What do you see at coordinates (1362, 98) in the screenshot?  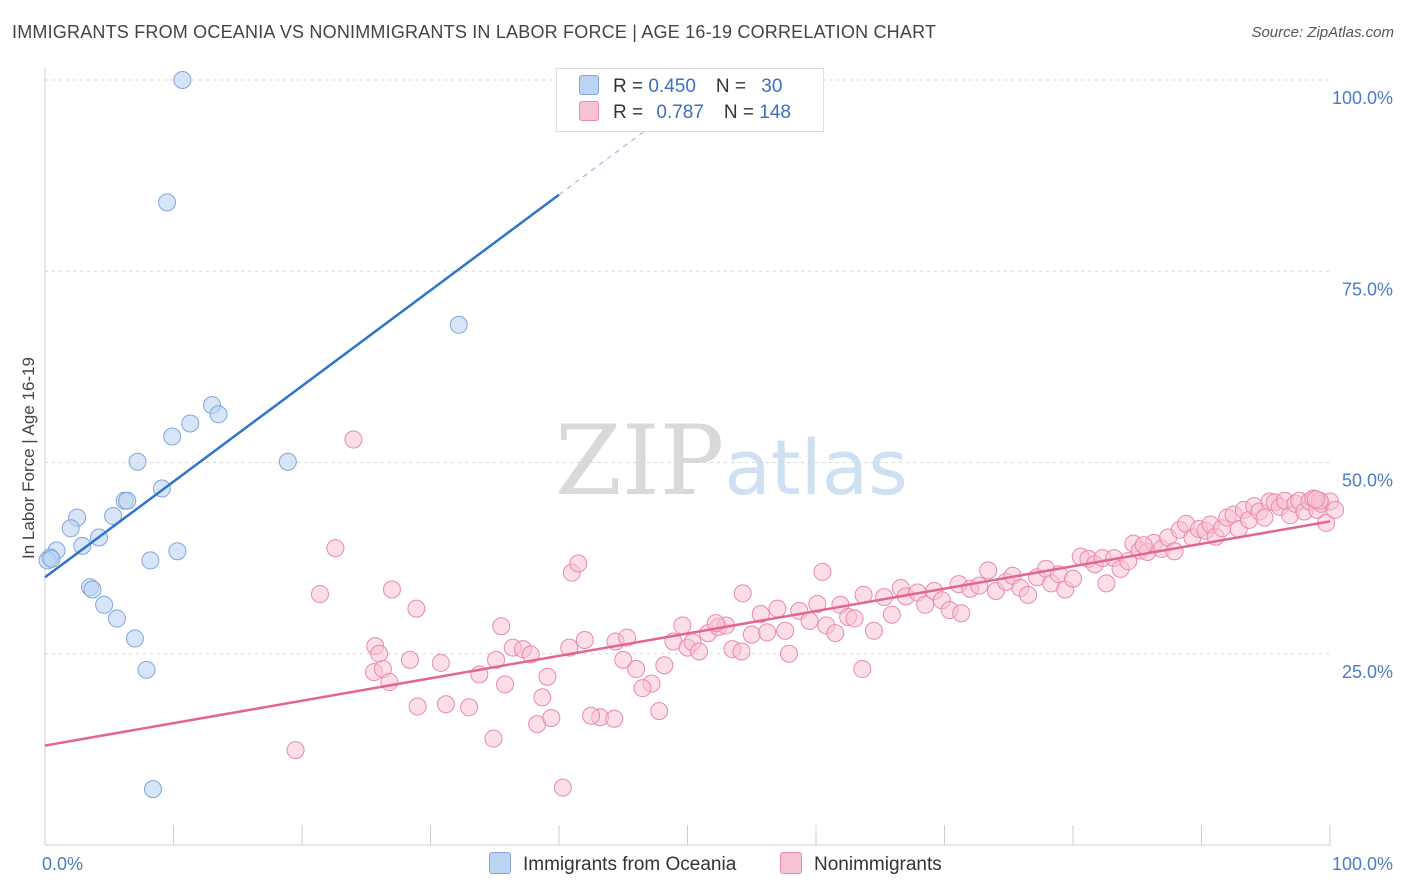 I see `y-tick-label-100: 100.0%` at bounding box center [1362, 98].